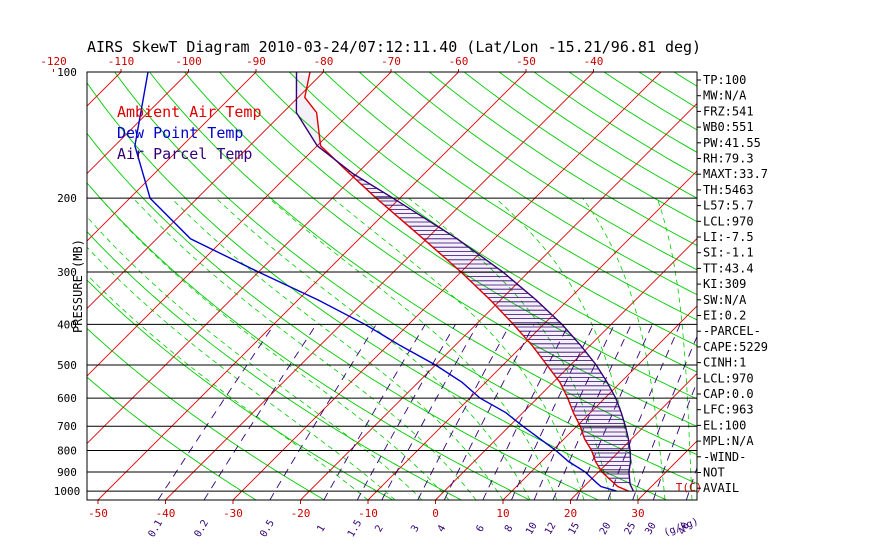  Describe the element at coordinates (480, 528) in the screenshot. I see `mixing-ratio-label: 6` at that location.